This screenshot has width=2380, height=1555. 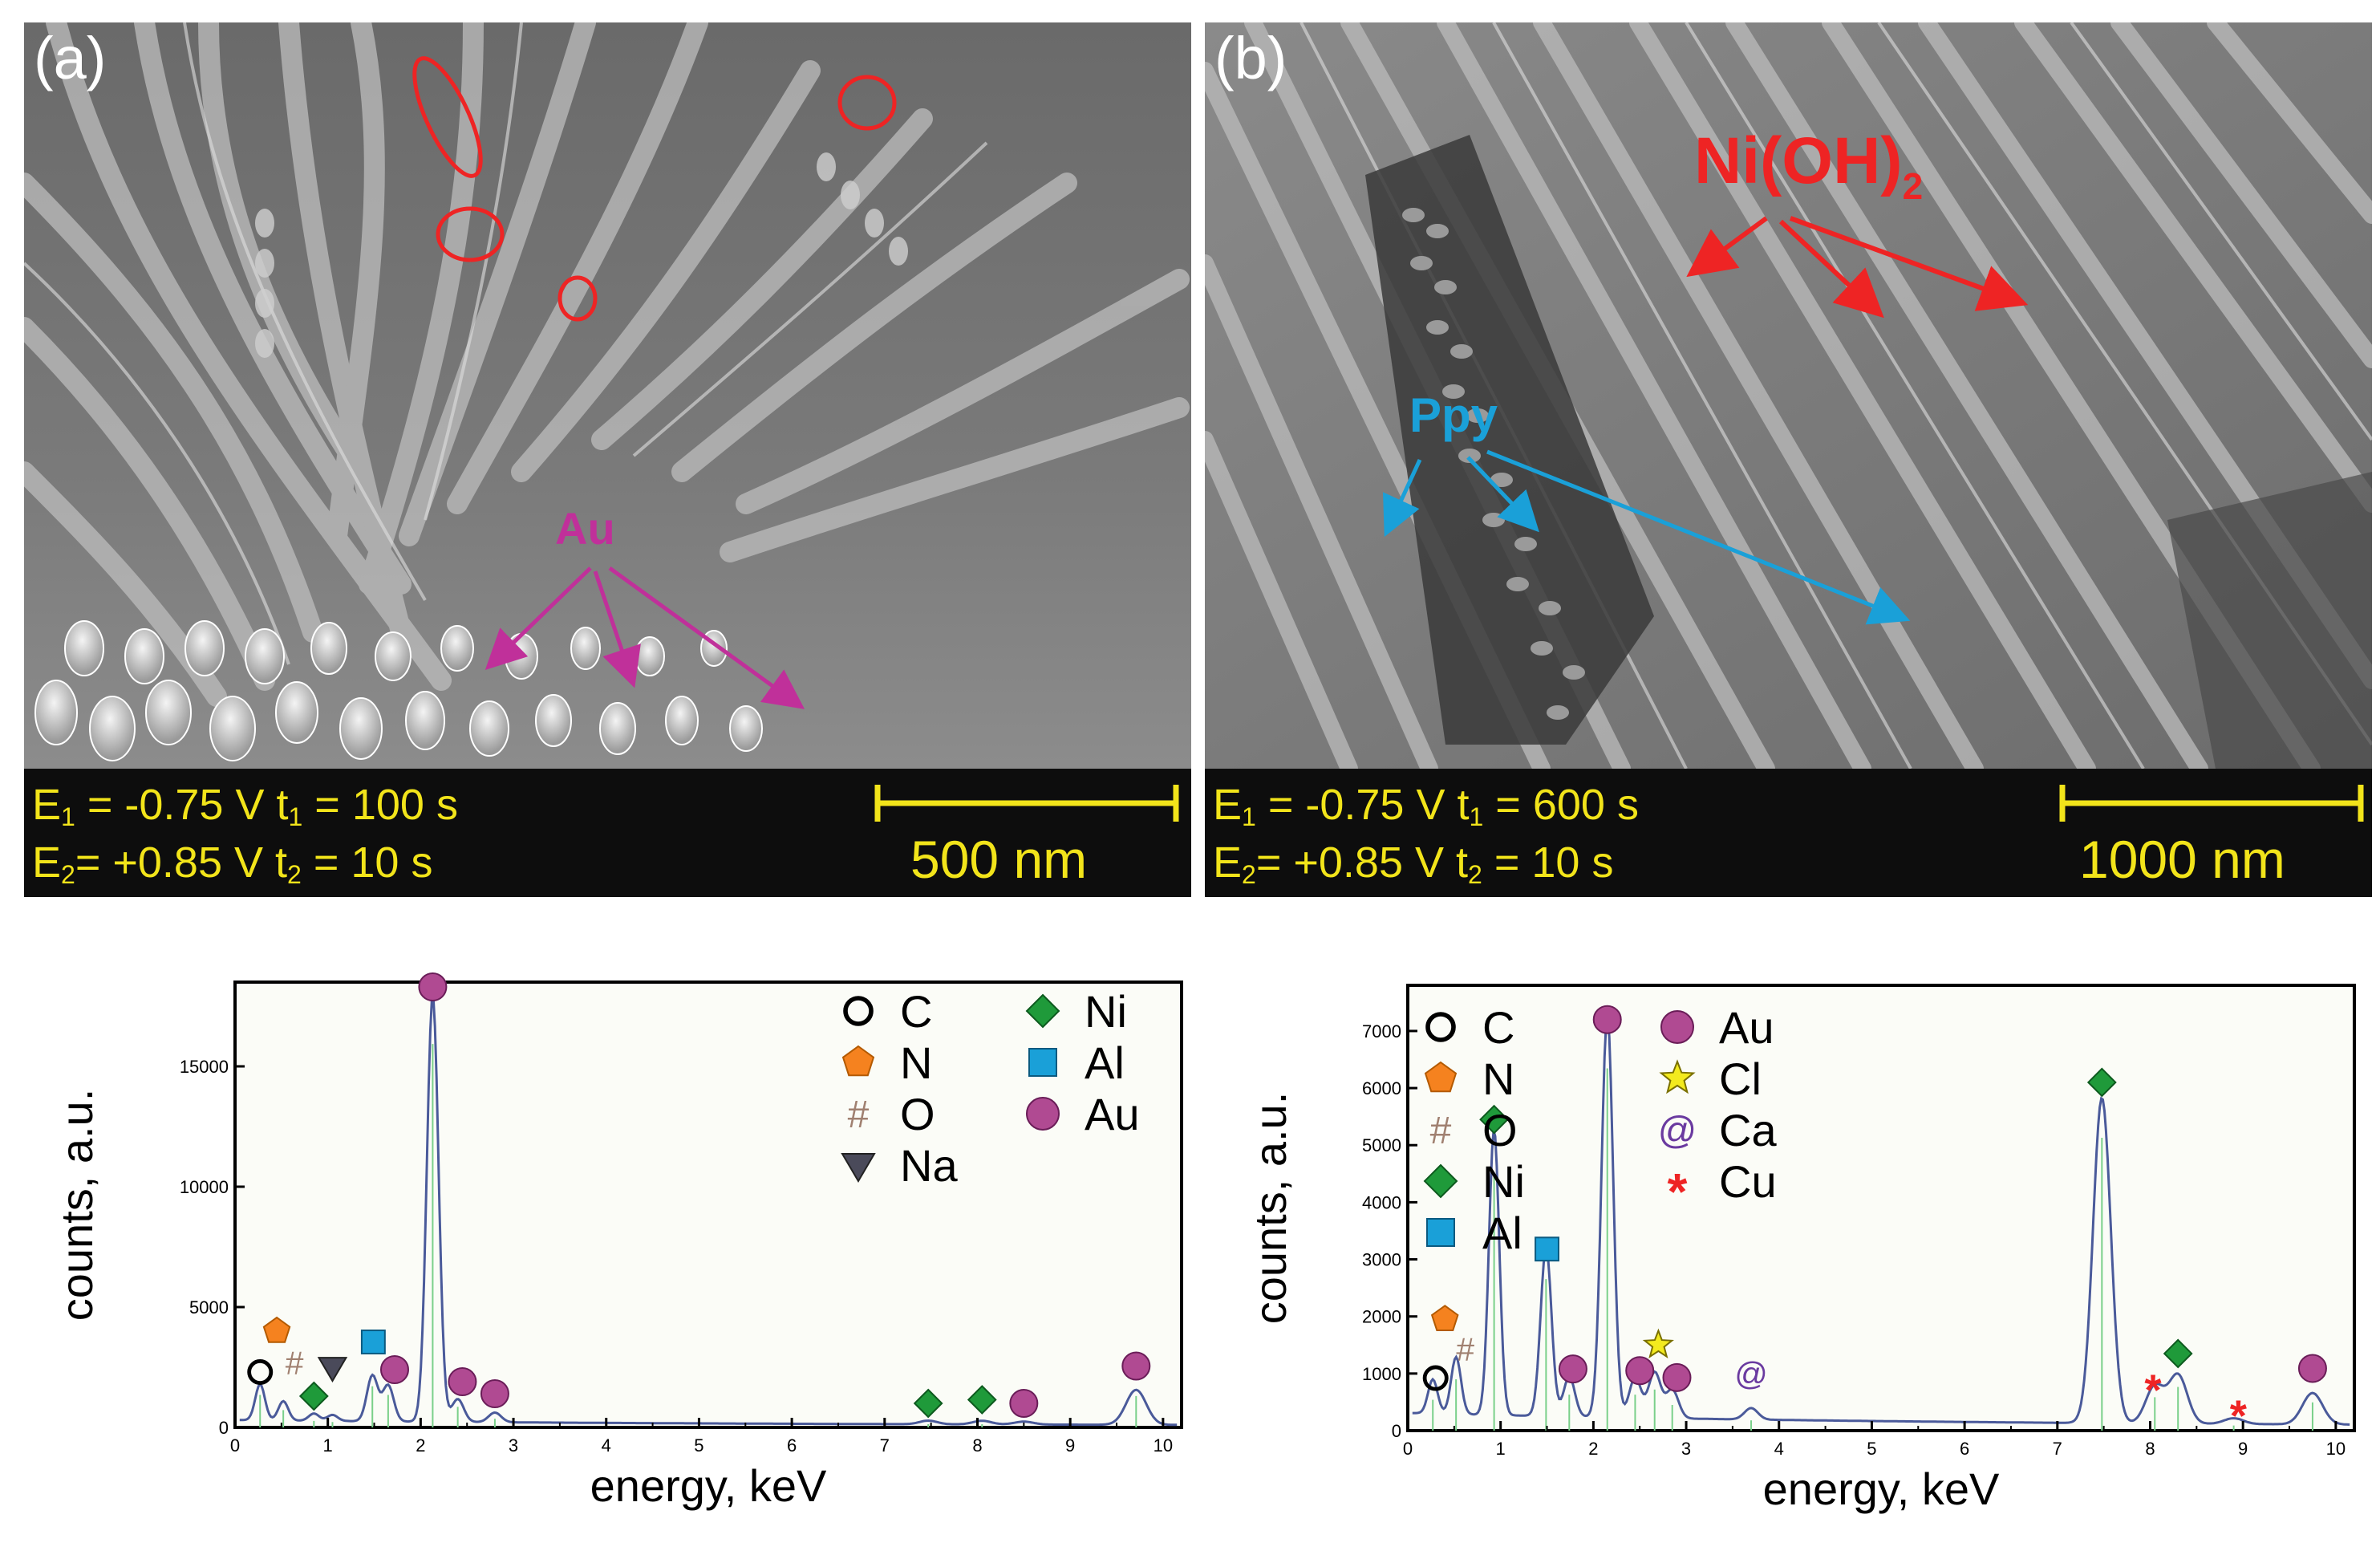 I want to click on marker-n, so click(x=276, y=1329).